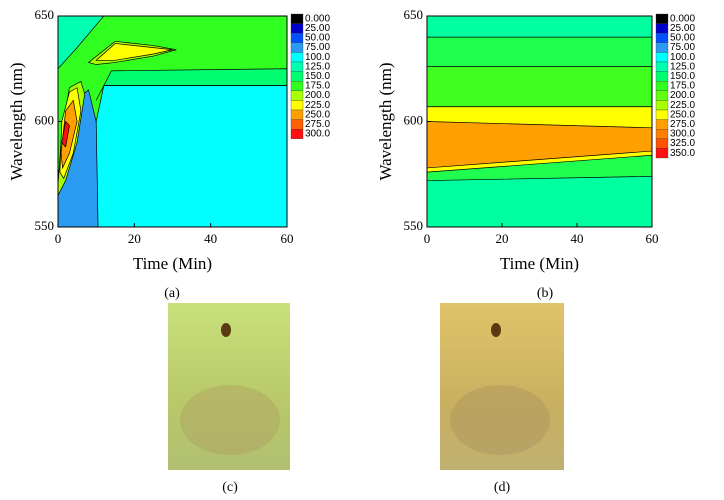 The height and width of the screenshot is (500, 724). What do you see at coordinates (230, 487) in the screenshot?
I see `panel-label: (c)` at bounding box center [230, 487].